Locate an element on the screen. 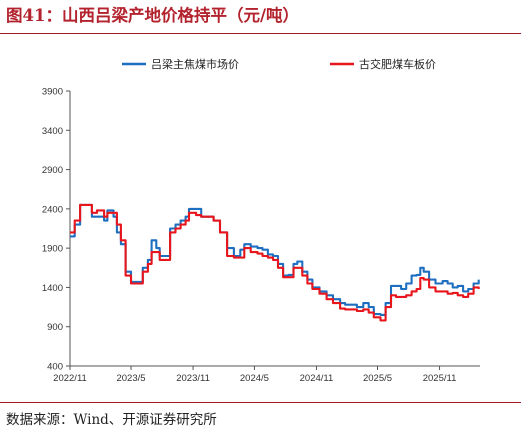 The image size is (521, 438). y-tick-label: 1400 is located at coordinates (52, 288).